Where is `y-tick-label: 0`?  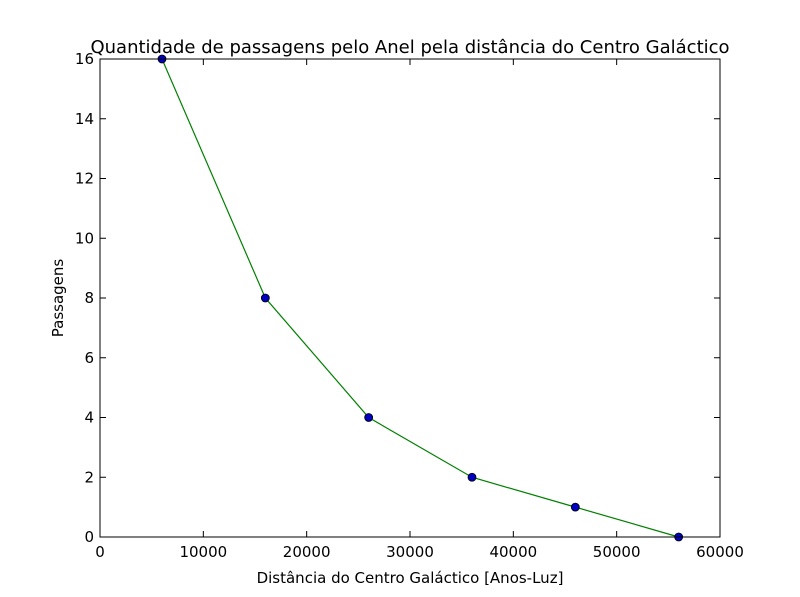 y-tick-label: 0 is located at coordinates (89, 537).